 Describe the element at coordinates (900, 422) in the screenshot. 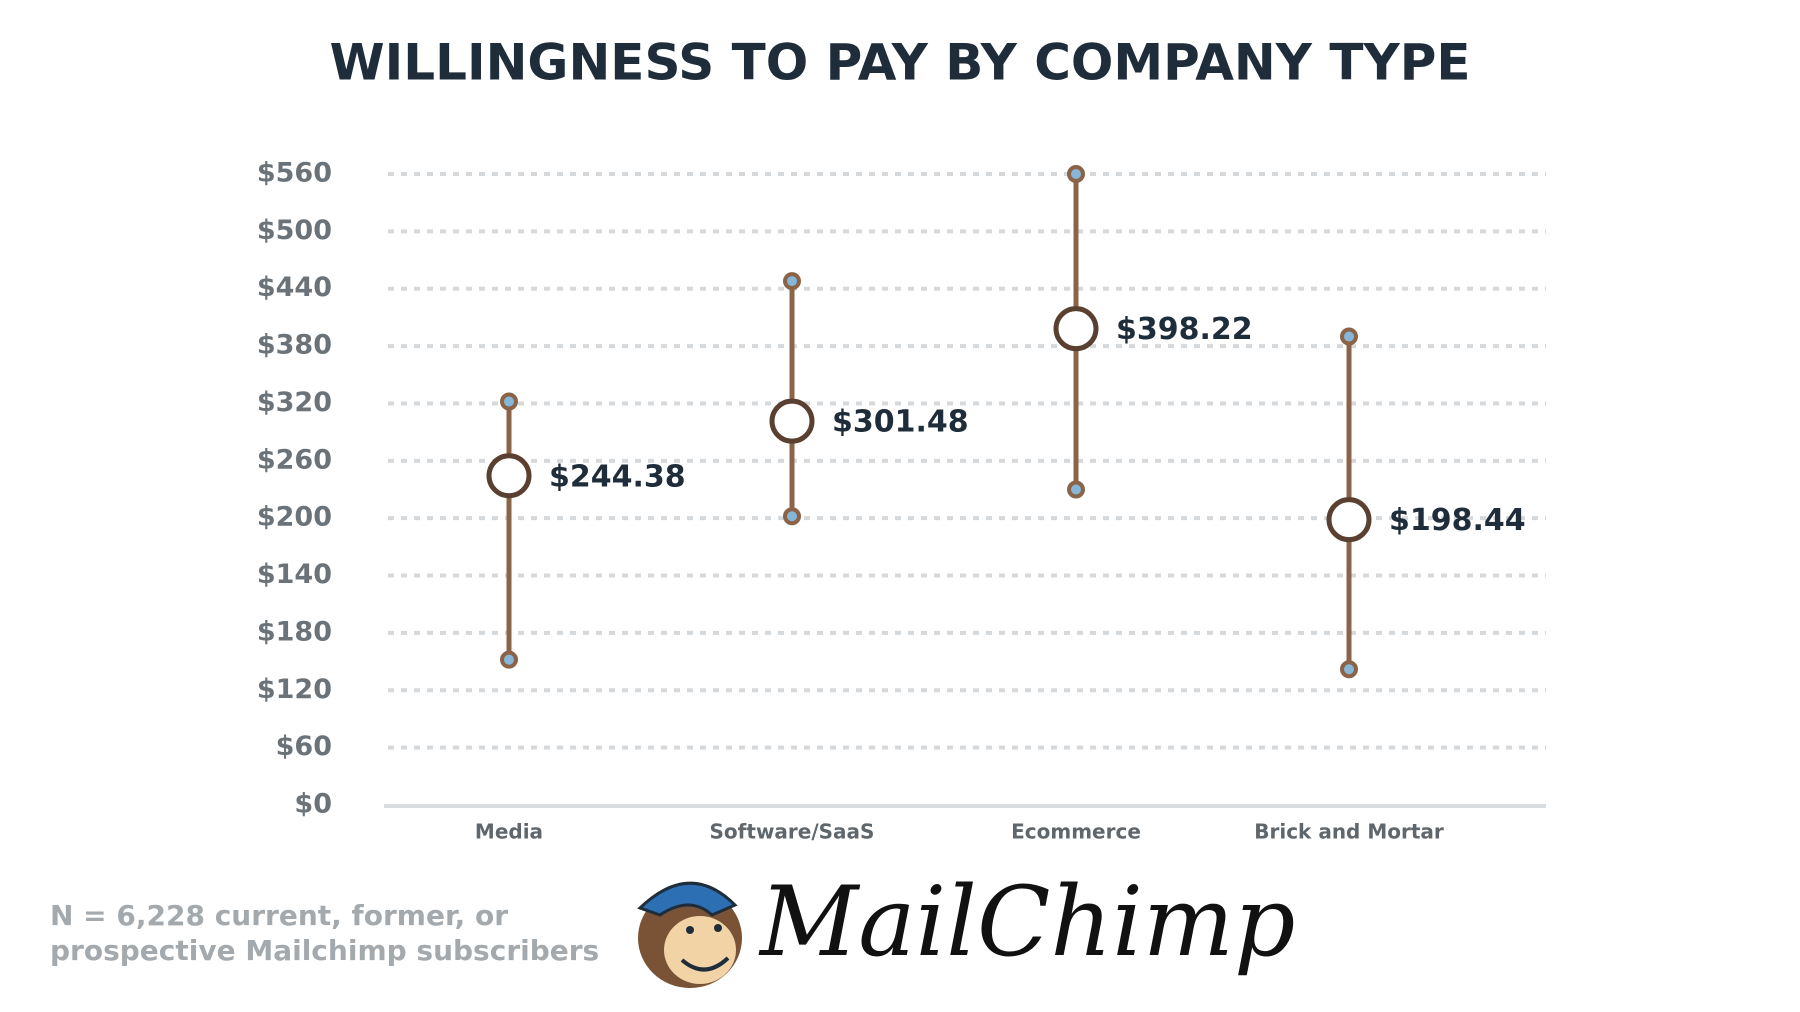

I see `value-label: $301.48` at that location.